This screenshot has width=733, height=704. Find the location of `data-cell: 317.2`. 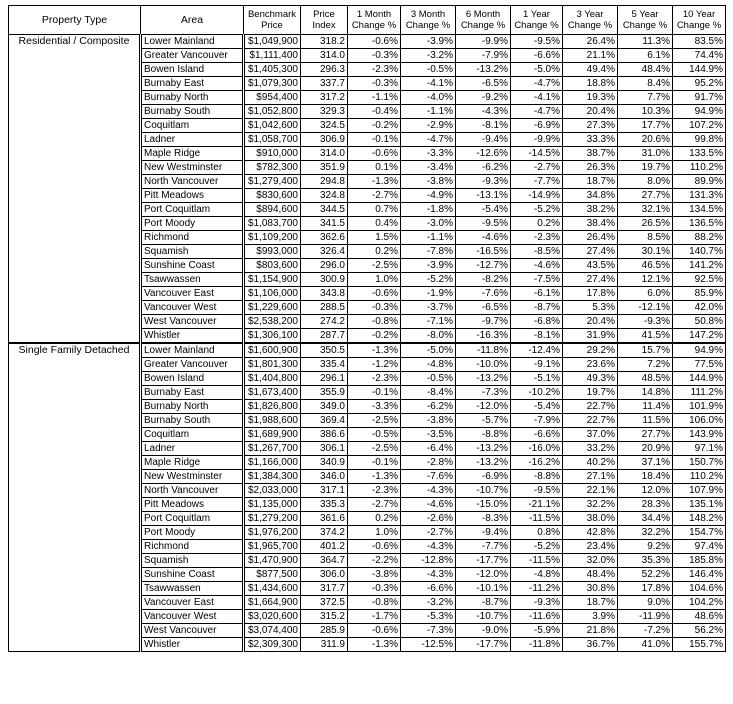

data-cell: 317.2 is located at coordinates (324, 97).